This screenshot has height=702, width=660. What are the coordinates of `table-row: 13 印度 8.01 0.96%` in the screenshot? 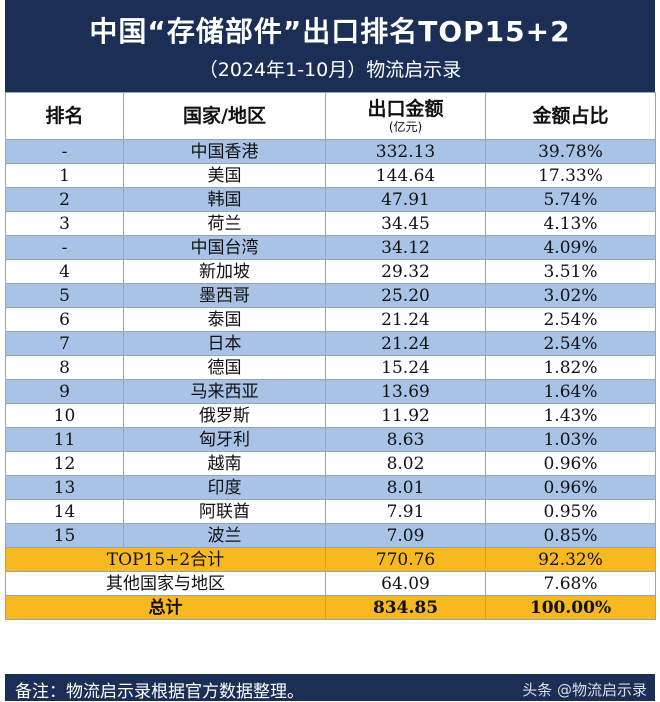 It's located at (330, 487).